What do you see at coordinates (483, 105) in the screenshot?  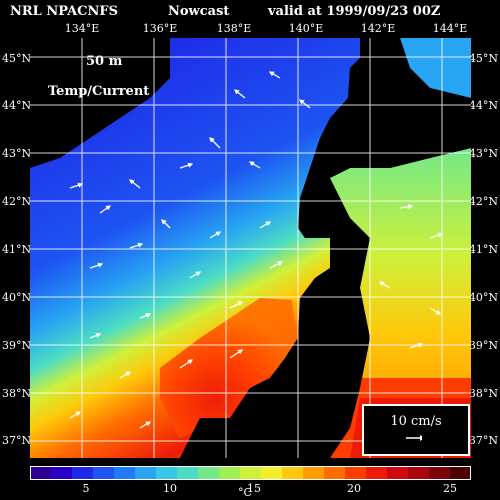 I see `lat-label-44-right: 44°N` at bounding box center [483, 105].